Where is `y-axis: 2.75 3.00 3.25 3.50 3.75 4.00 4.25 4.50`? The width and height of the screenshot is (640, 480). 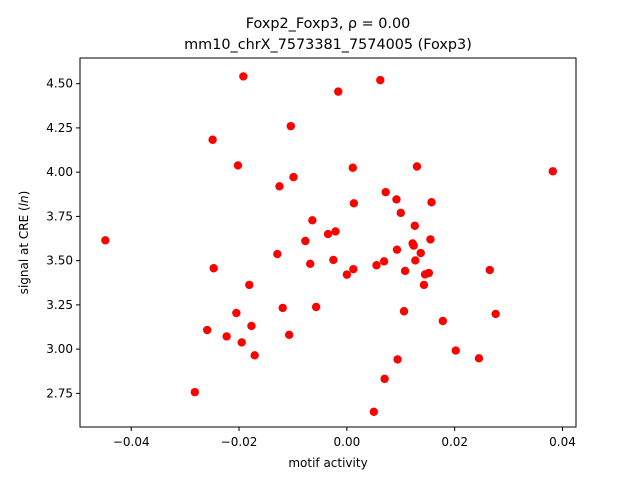
y-axis: 2.75 3.00 3.25 3.50 3.75 4.00 4.25 4.50 is located at coordinates (63, 238).